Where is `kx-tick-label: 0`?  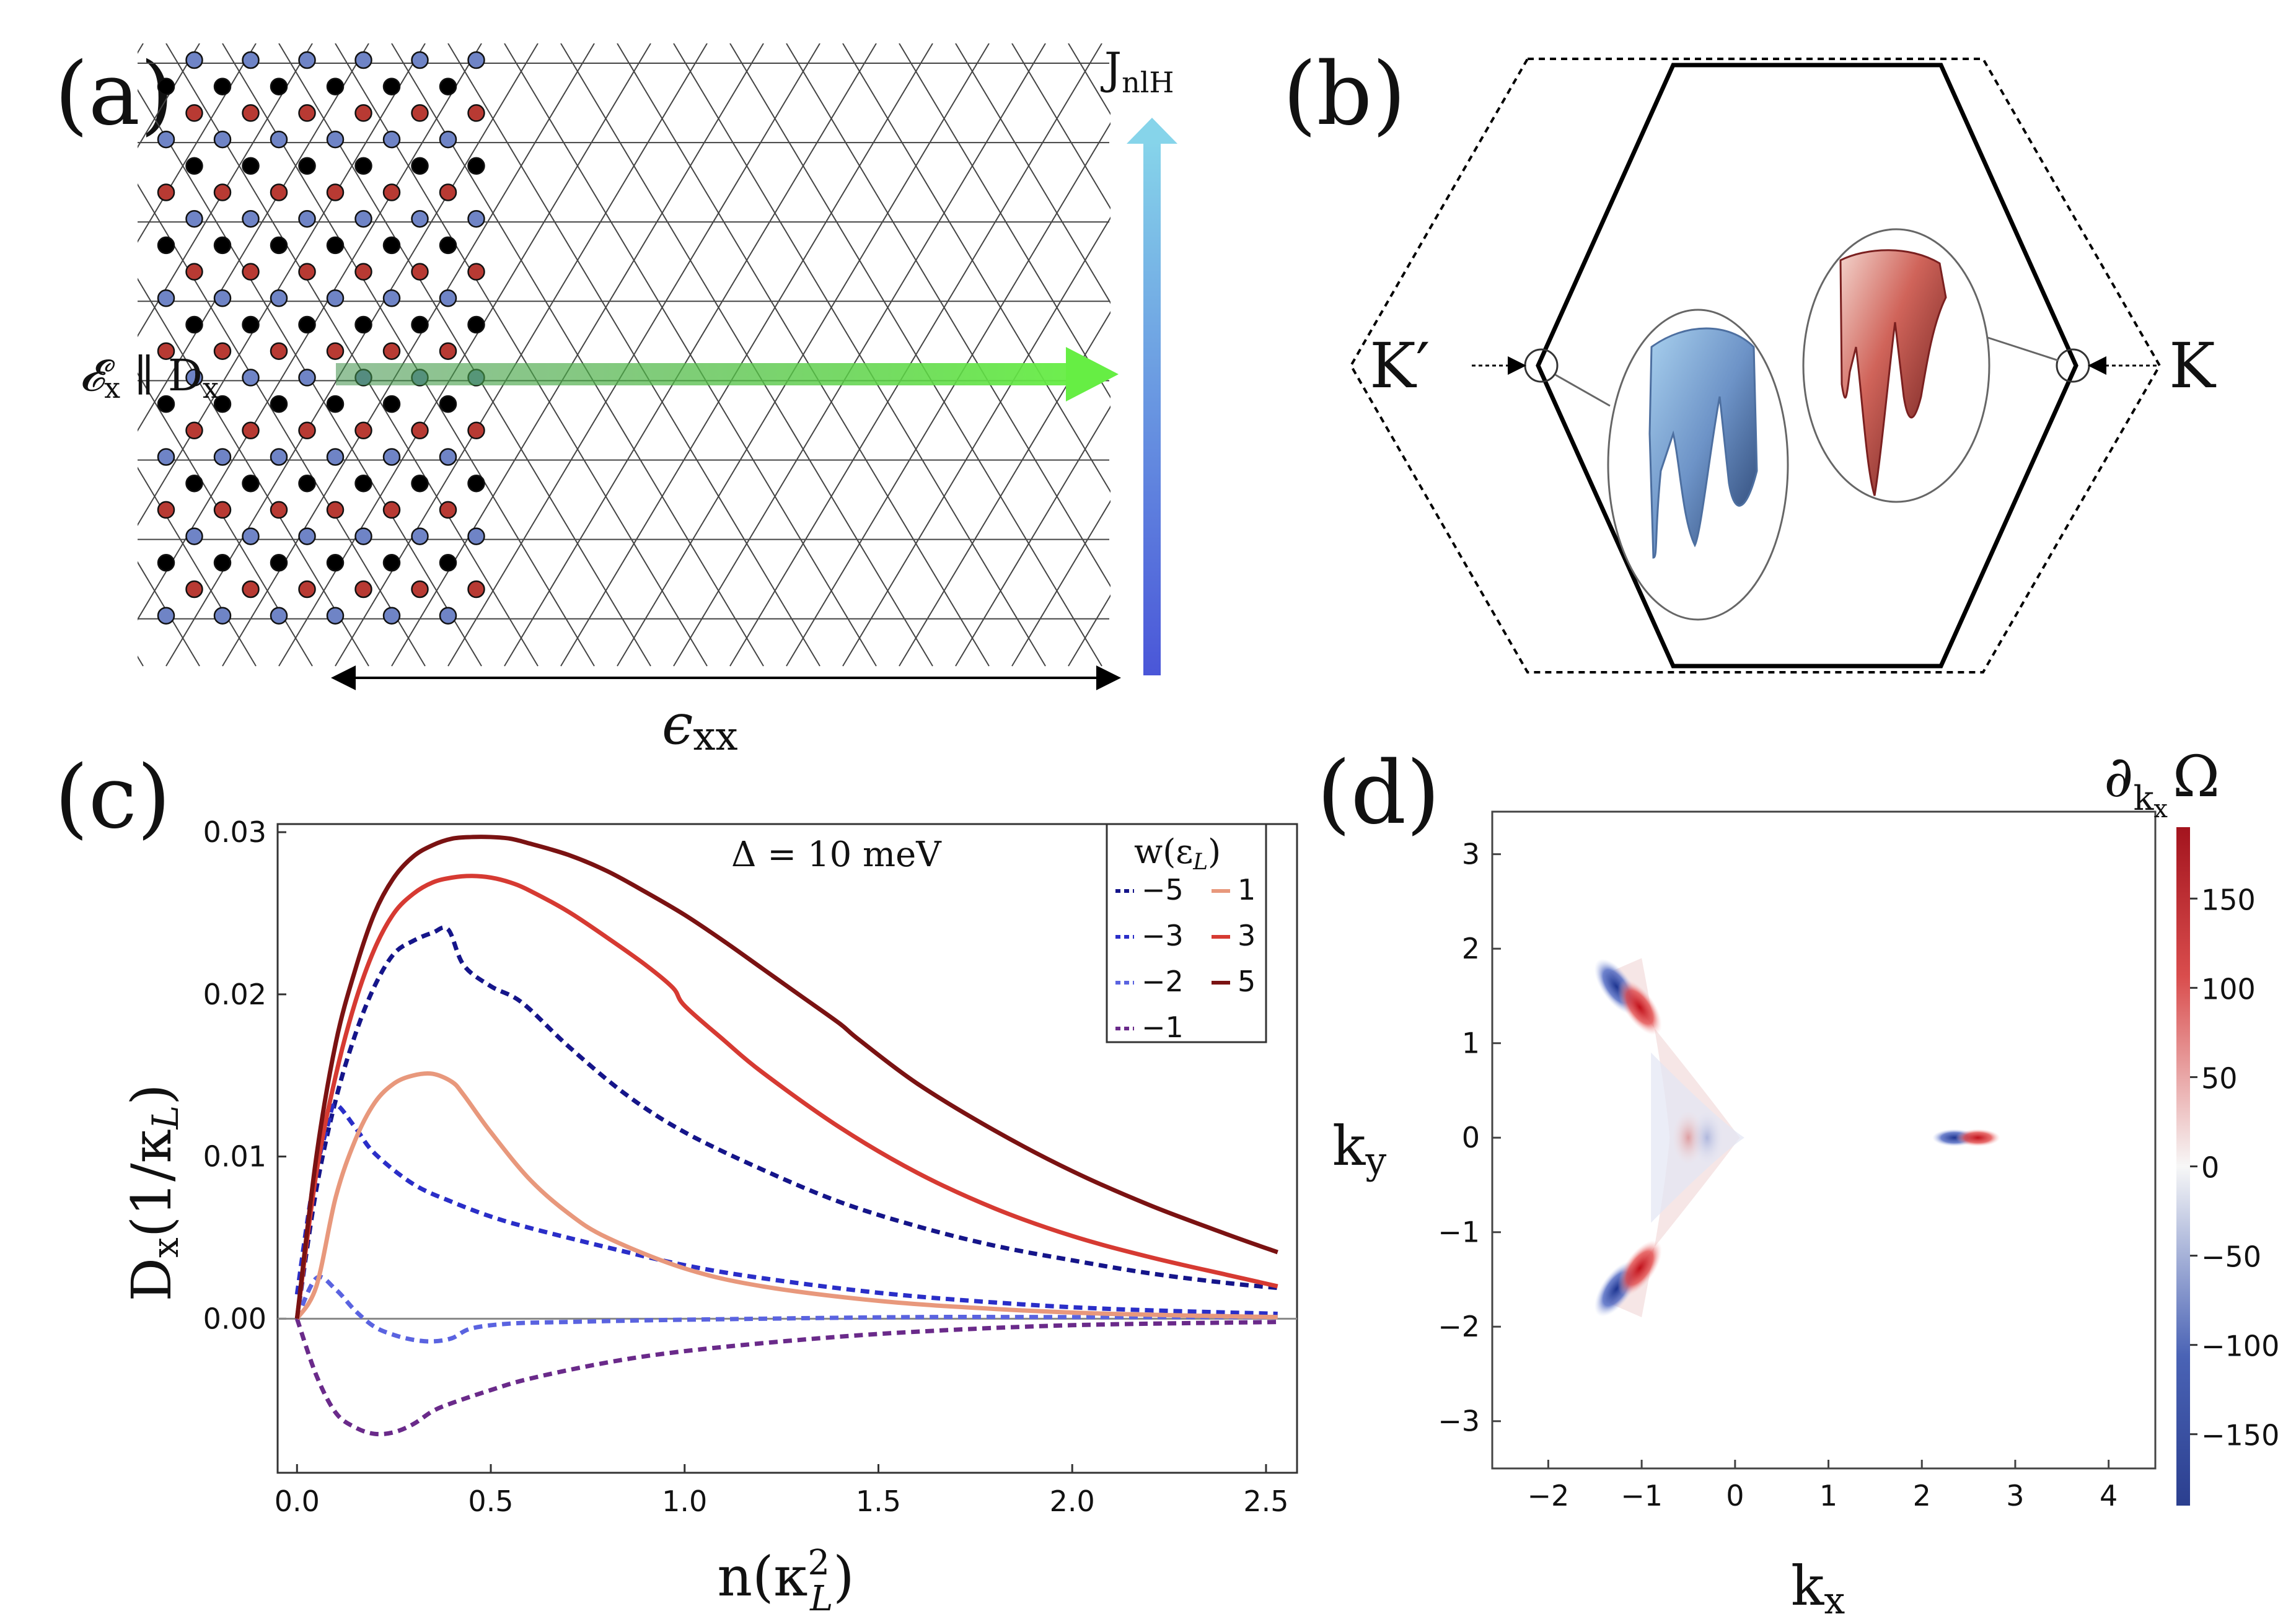 kx-tick-label: 0 is located at coordinates (1735, 1495).